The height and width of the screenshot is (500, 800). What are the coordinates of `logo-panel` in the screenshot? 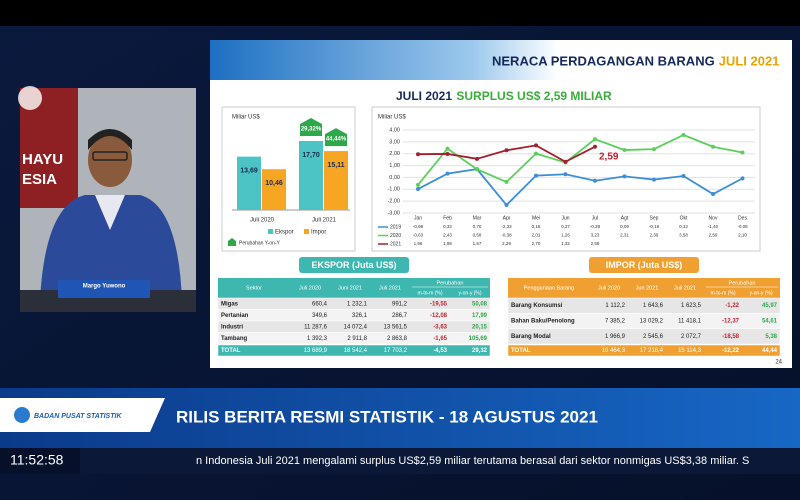 It's located at (82, 415).